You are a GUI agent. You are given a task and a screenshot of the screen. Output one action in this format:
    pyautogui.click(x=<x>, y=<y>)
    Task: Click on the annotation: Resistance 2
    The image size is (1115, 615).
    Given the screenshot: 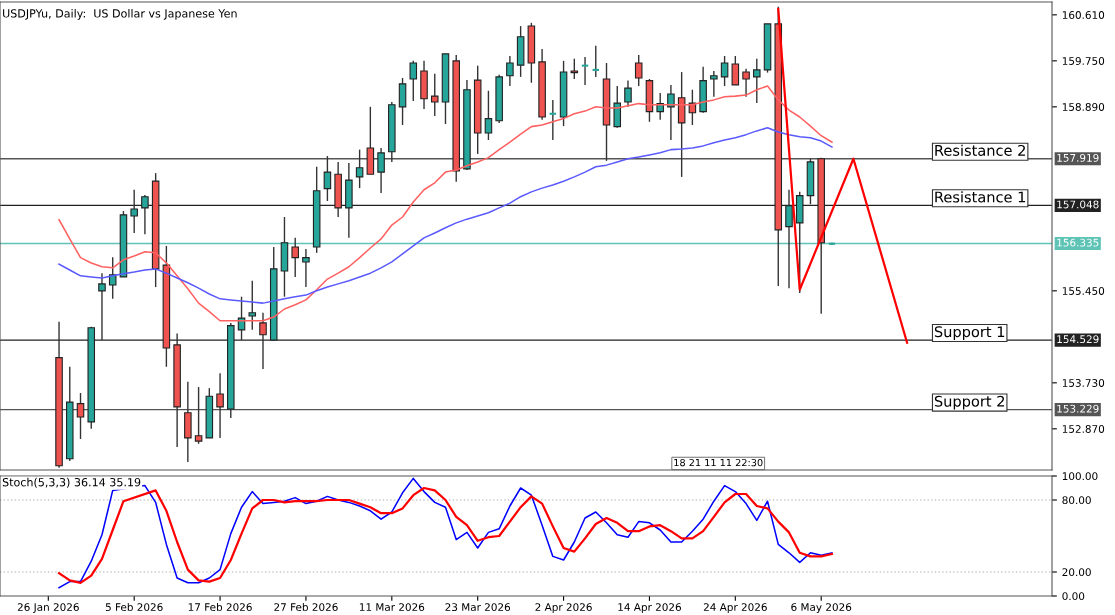 What is the action you would take?
    pyautogui.click(x=980, y=150)
    